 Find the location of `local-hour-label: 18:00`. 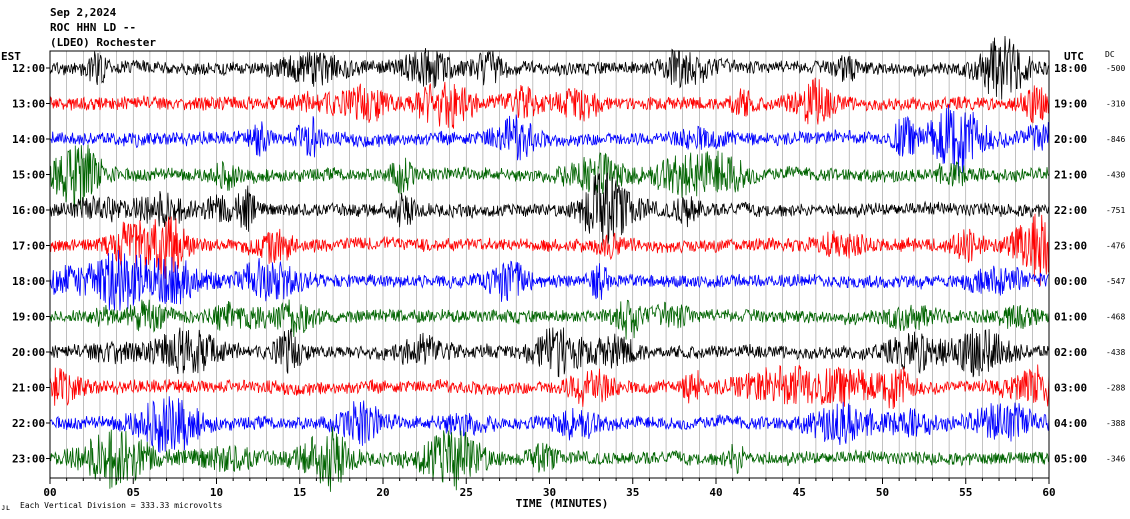

local-hour-label: 18:00 is located at coordinates (28, 281).